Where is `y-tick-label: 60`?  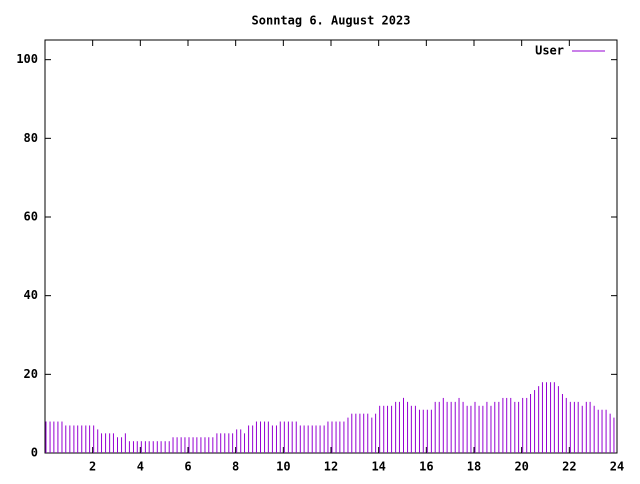 y-tick-label: 60 is located at coordinates (31, 217).